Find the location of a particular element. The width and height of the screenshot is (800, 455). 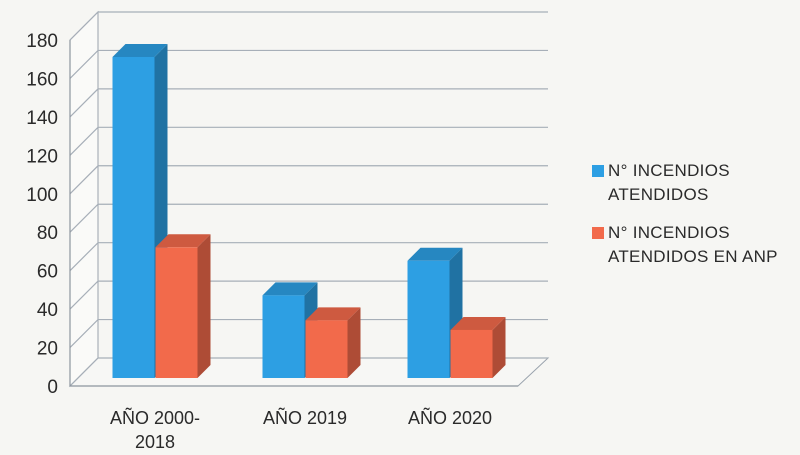

y-tick-label: 40 is located at coordinates (47, 310).